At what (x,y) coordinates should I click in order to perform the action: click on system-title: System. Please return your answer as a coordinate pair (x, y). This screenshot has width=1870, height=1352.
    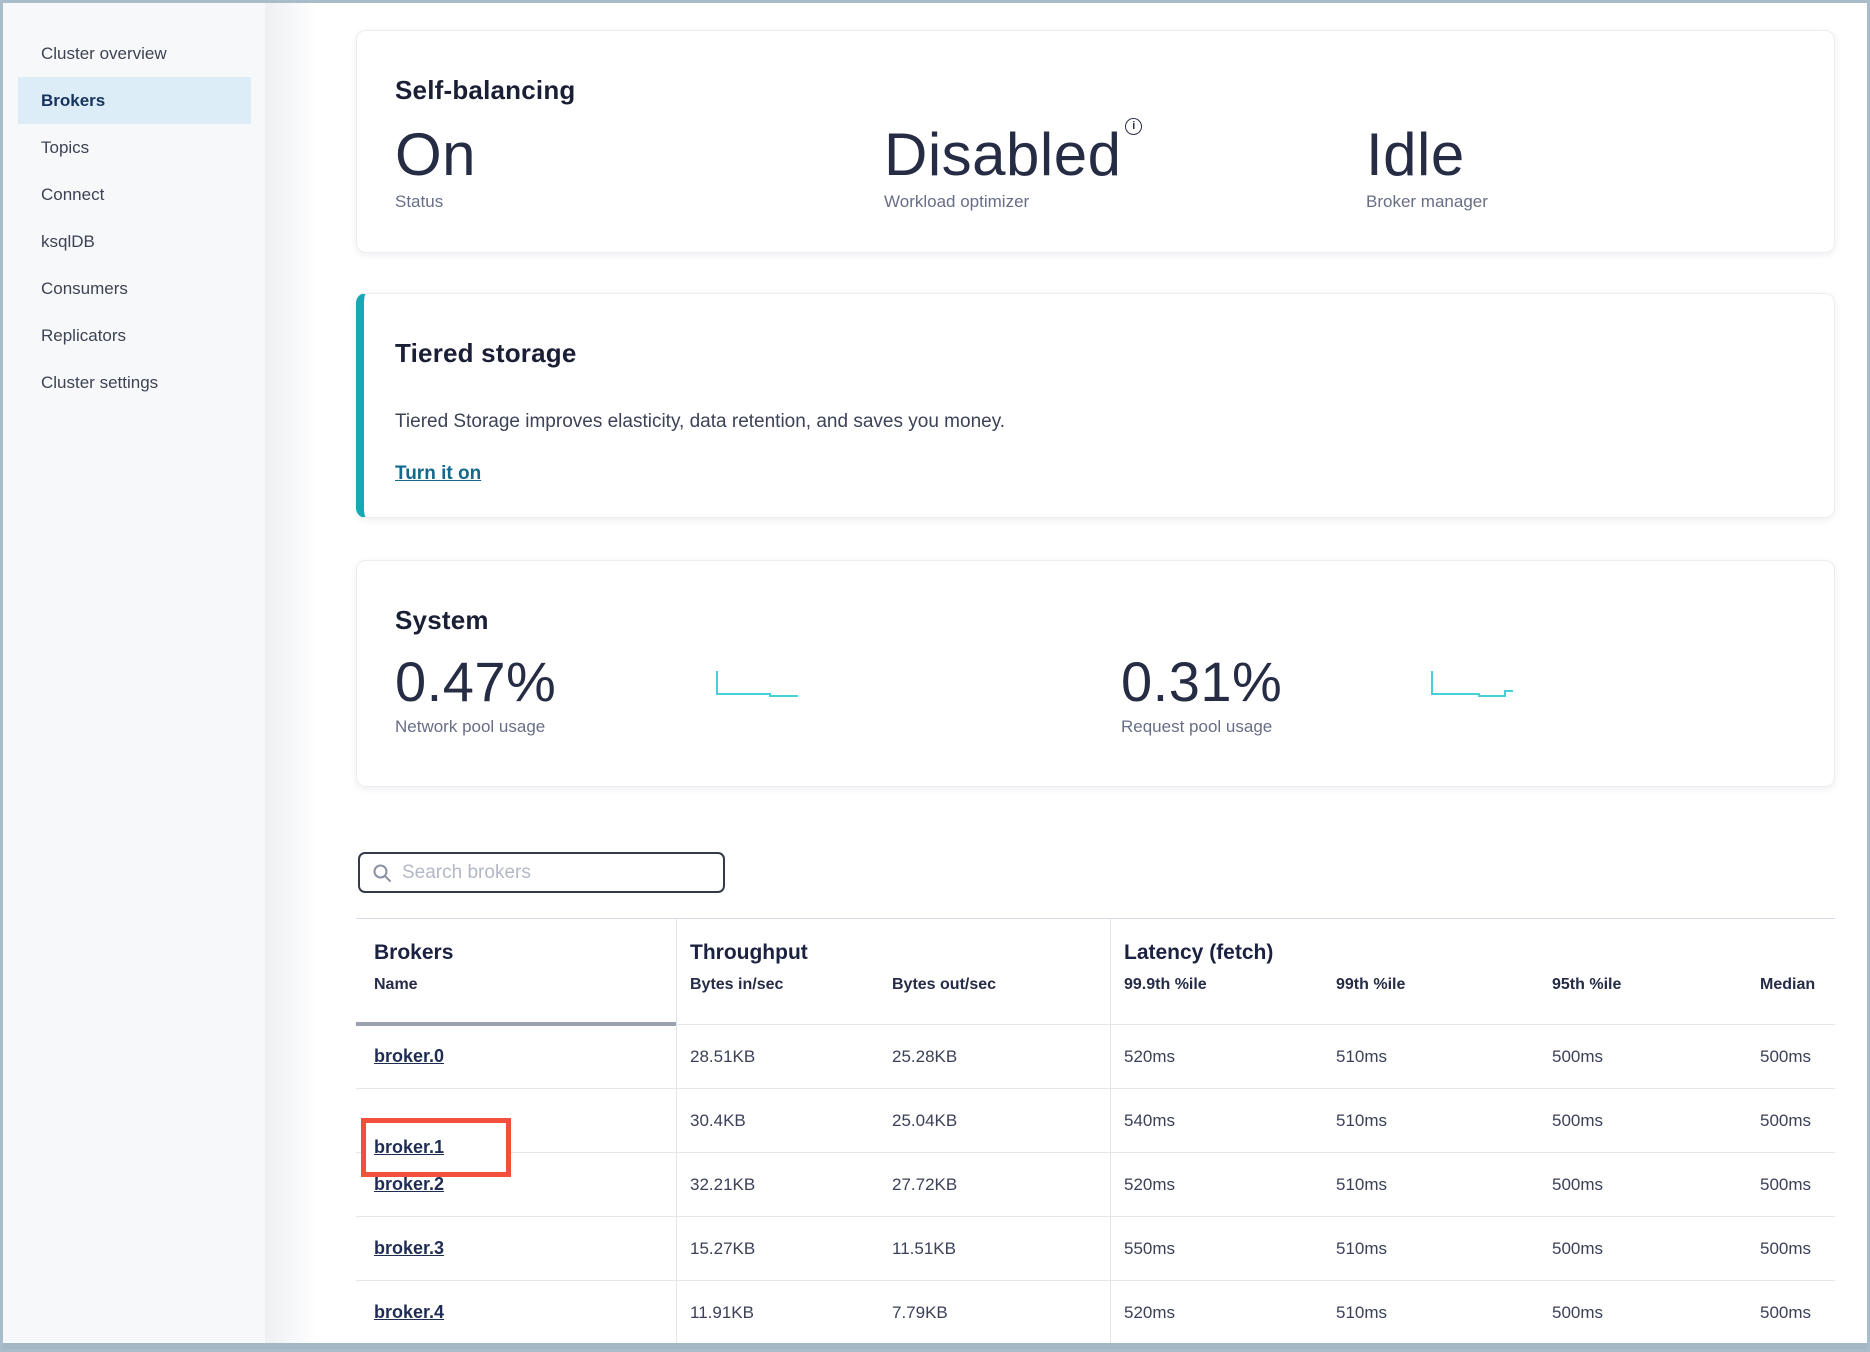
    Looking at the image, I should click on (442, 620).